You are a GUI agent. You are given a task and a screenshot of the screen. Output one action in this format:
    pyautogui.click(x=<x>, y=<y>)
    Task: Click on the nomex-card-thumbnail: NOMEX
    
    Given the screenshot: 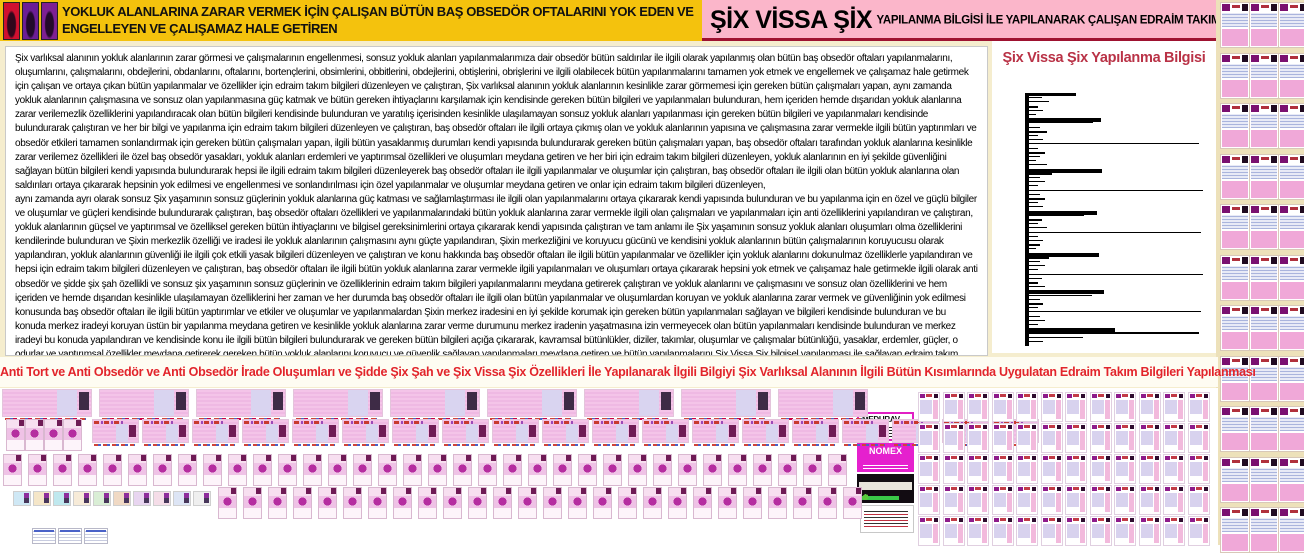 What is the action you would take?
    pyautogui.click(x=885, y=457)
    